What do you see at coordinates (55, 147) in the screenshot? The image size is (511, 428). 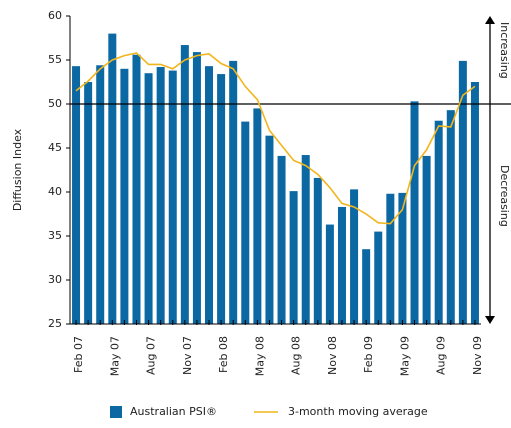 I see `y-tick-label: 45` at bounding box center [55, 147].